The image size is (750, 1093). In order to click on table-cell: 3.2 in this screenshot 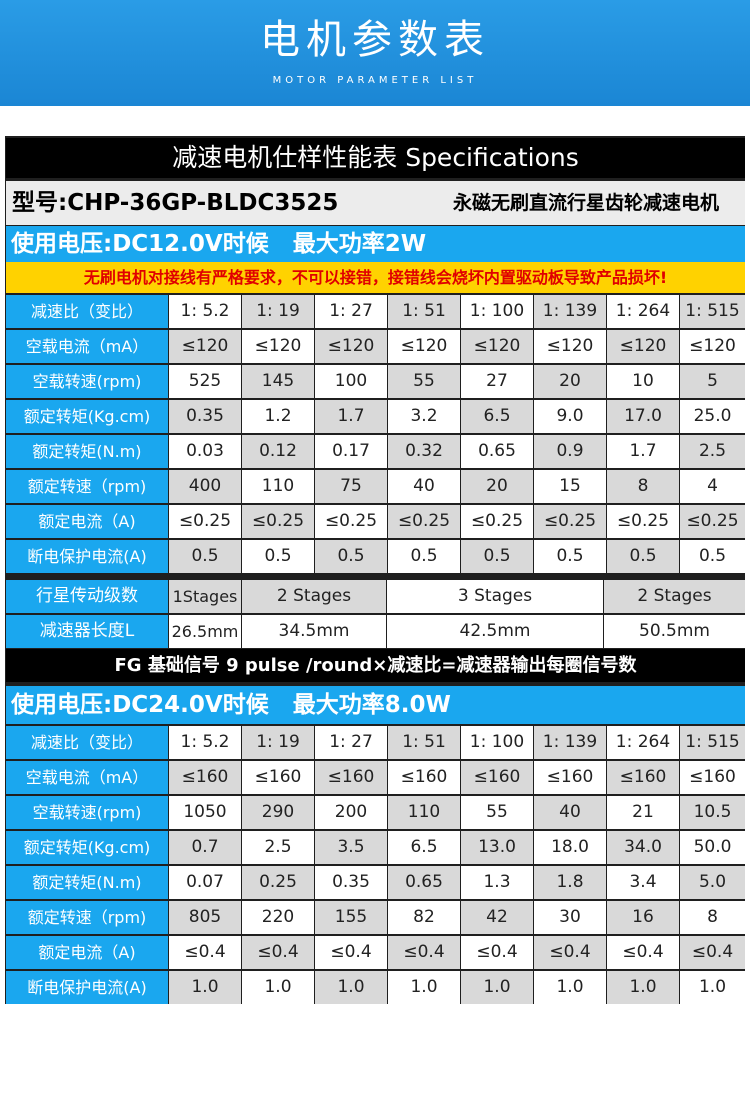, I will do `click(424, 416)`.